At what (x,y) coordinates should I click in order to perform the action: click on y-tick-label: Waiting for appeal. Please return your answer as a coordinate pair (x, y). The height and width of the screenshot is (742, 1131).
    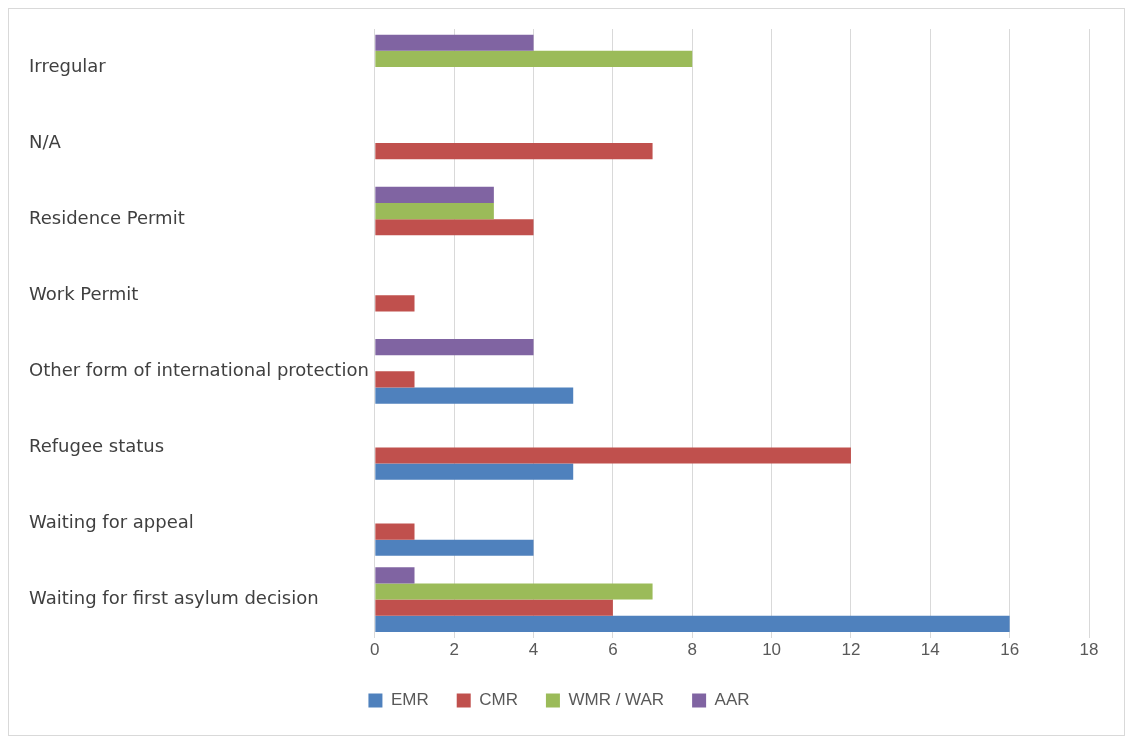
    Looking at the image, I should click on (111, 522).